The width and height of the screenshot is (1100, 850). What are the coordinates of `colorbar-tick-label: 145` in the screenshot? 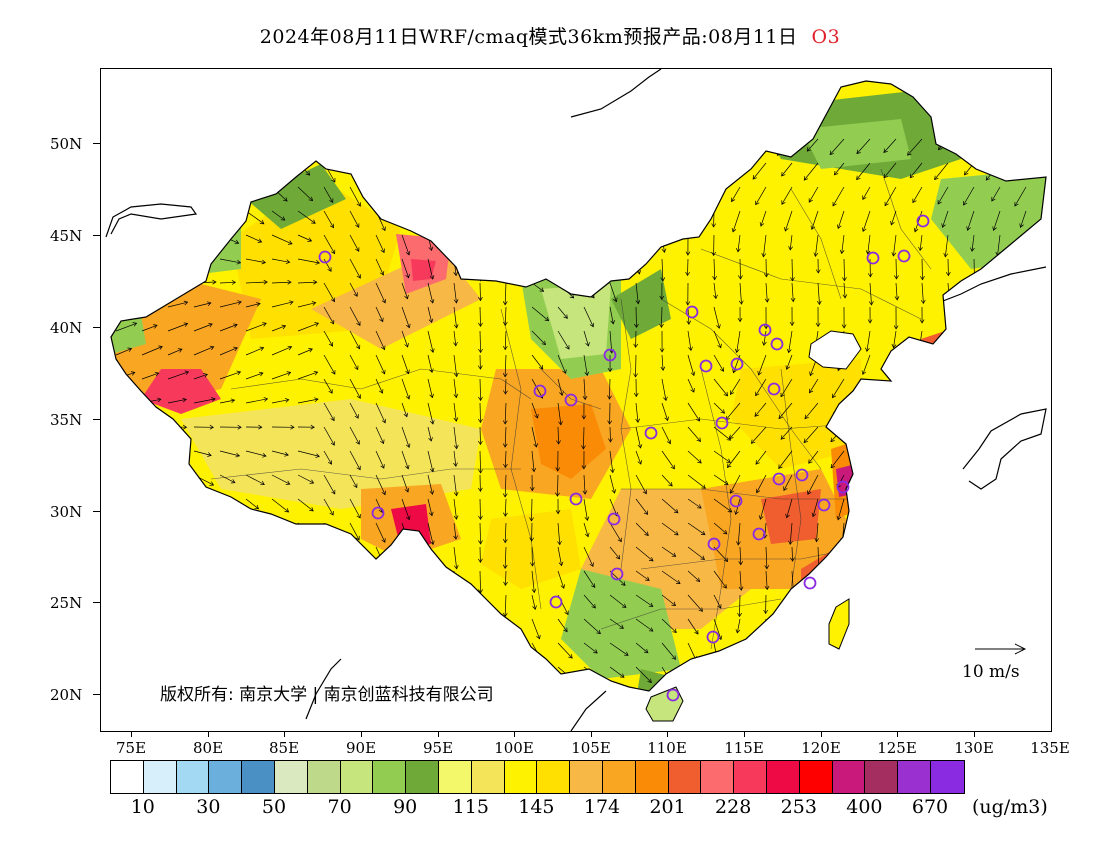 It's located at (536, 807).